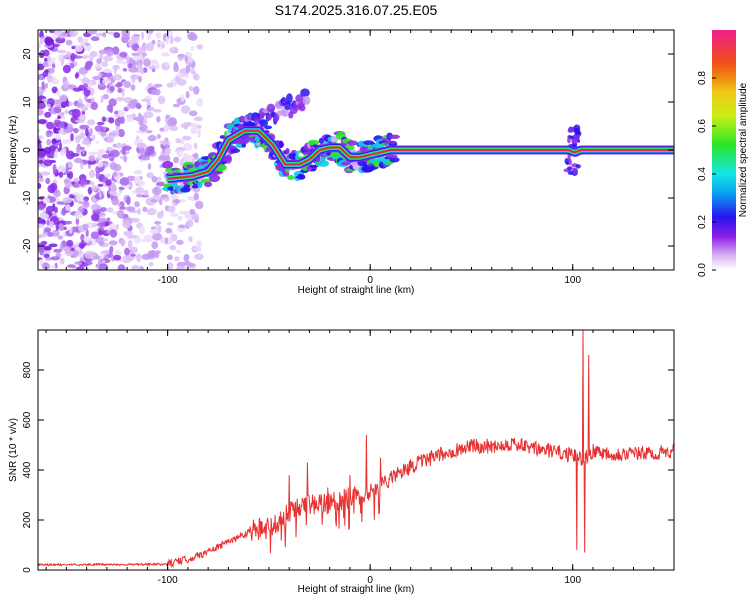 This screenshot has width=750, height=600. I want to click on secondary-blob, so click(305, 92).